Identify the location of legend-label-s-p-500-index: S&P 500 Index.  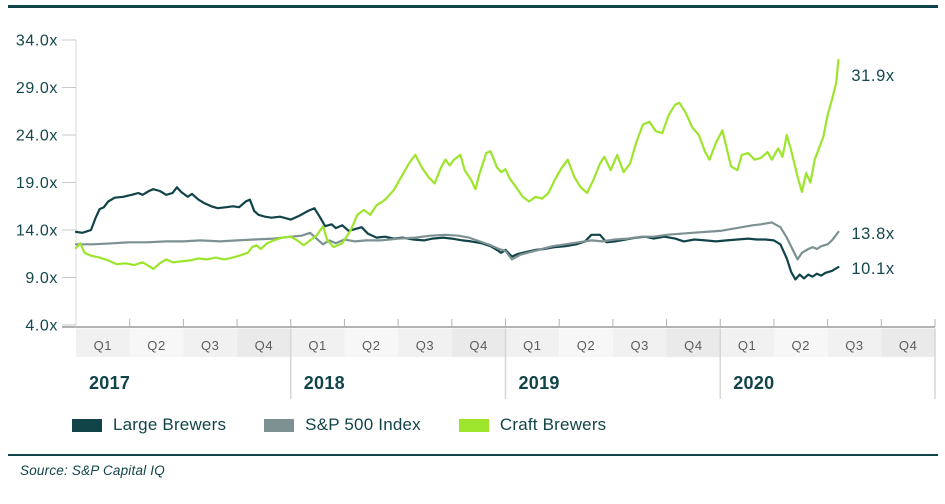
(363, 424).